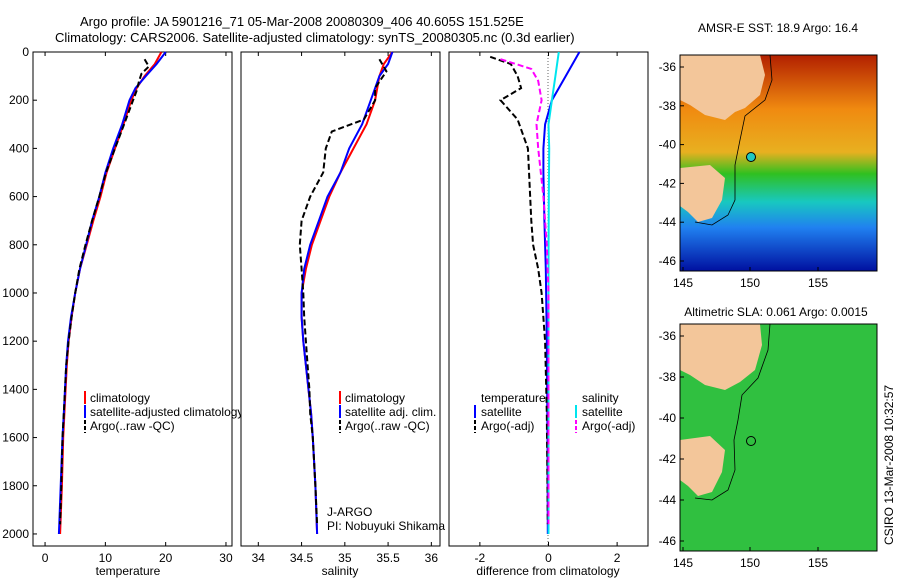 This screenshot has width=900, height=585. I want to click on difference-x-axis: -2 0 2, so click(548, 308).